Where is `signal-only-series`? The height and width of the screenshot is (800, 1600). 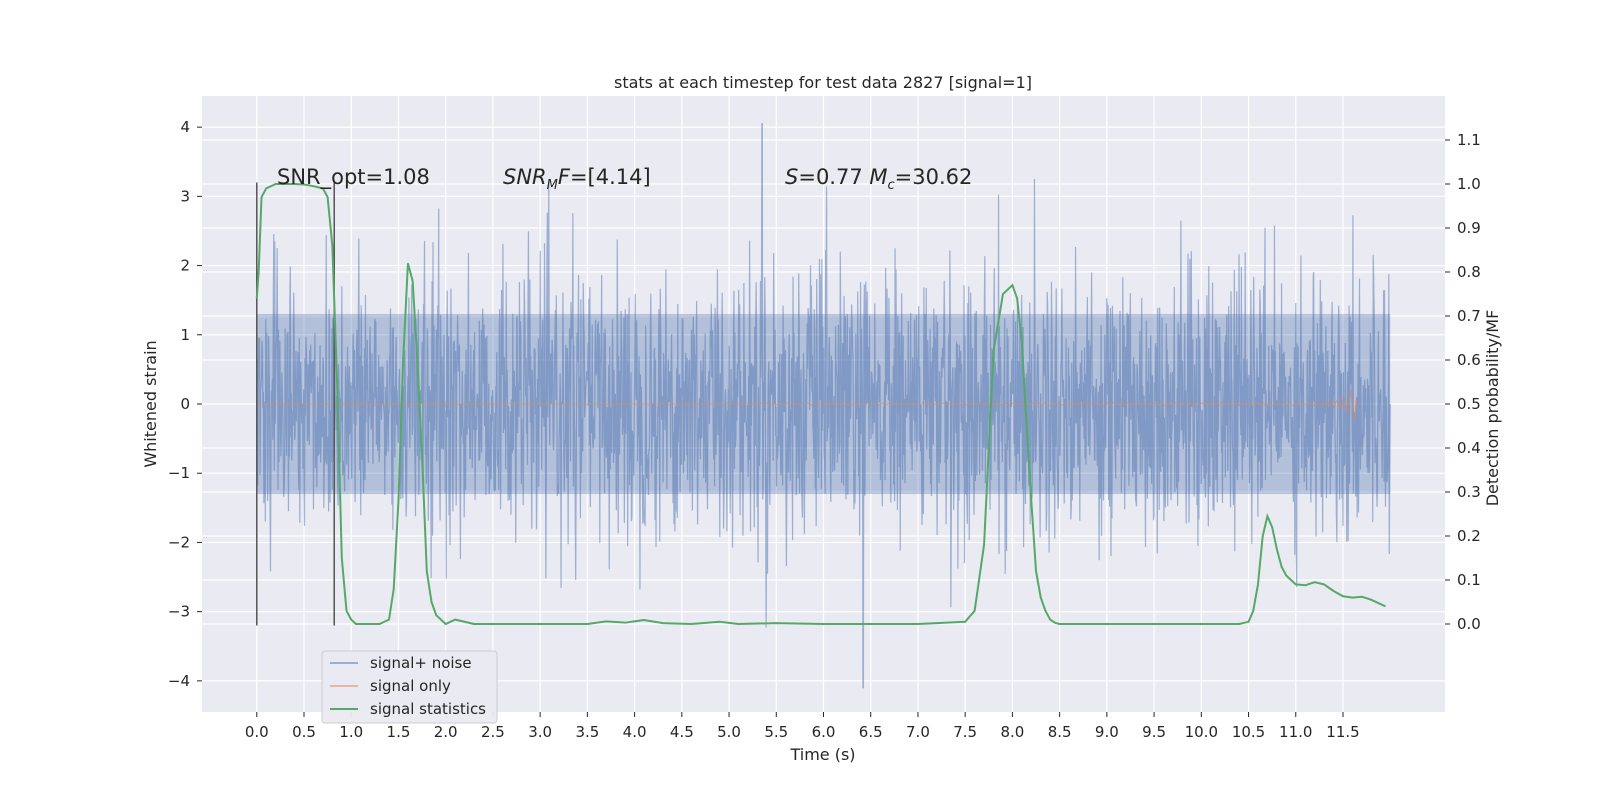 signal-only-series is located at coordinates (807, 405).